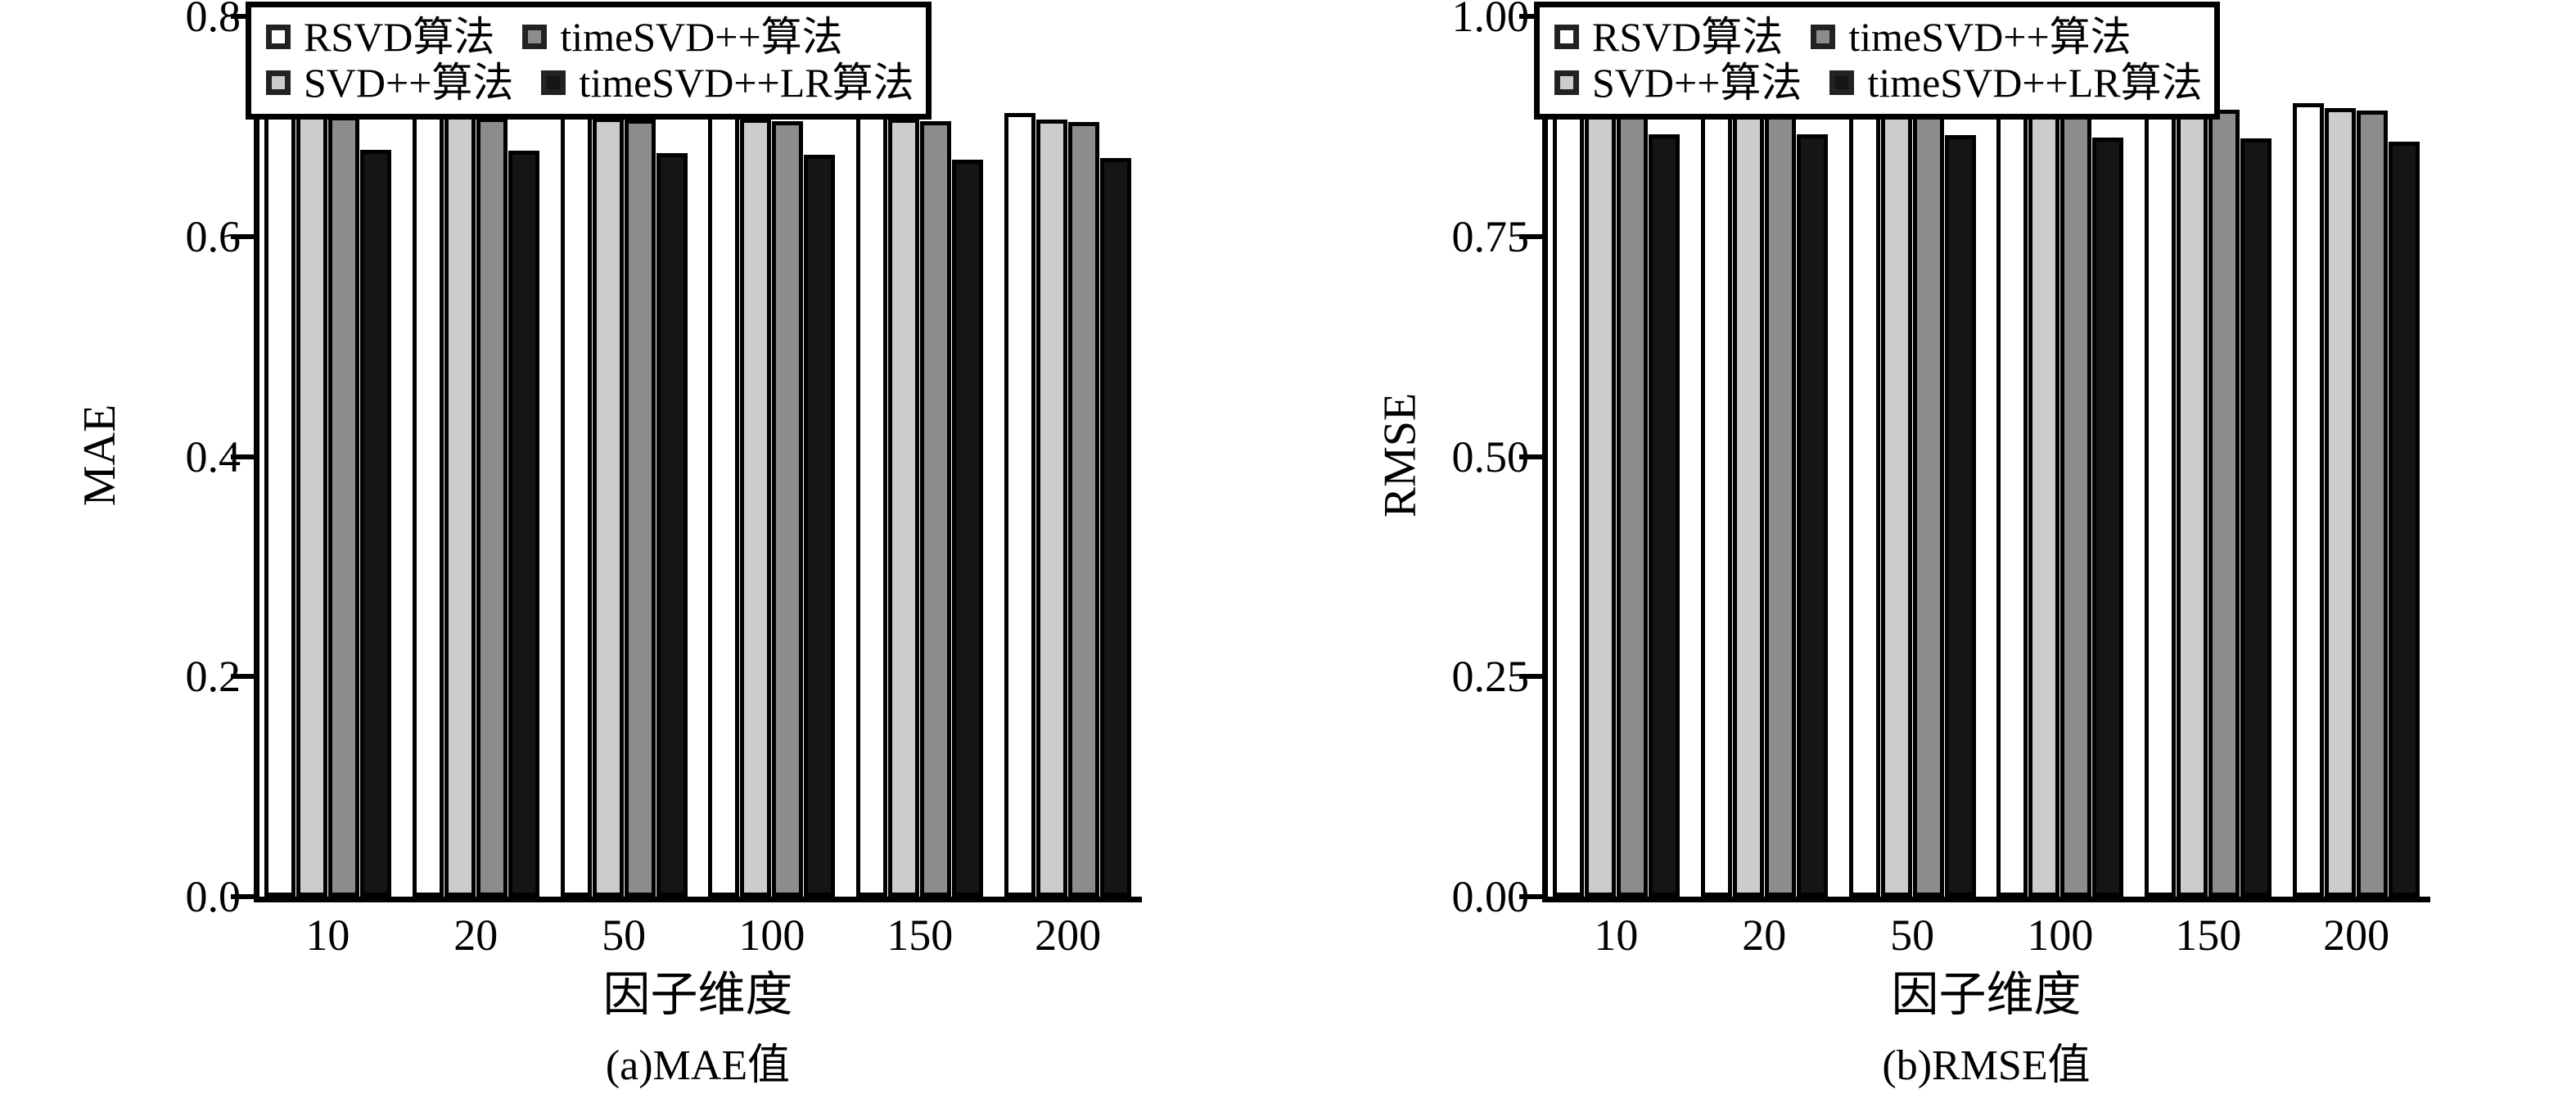  Describe the element at coordinates (746, 83) in the screenshot. I see `legend-label-timesvdpplr: timeSVD++LR算法` at that location.